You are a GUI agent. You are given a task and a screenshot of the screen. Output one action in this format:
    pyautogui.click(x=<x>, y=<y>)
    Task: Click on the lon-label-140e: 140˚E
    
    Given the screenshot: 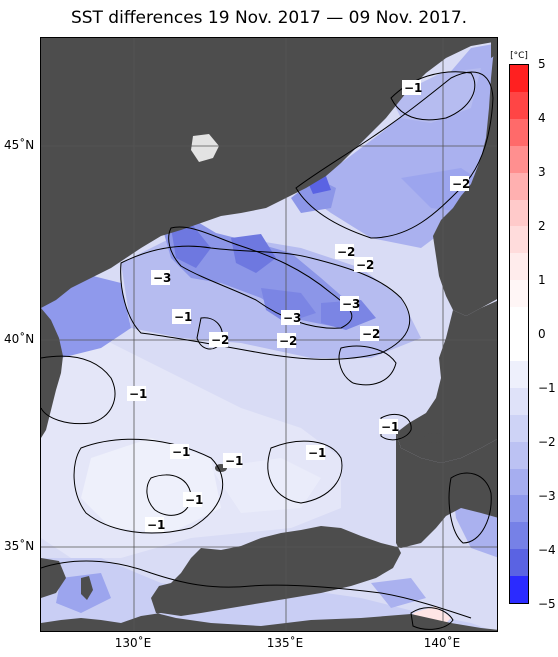 What is the action you would take?
    pyautogui.click(x=442, y=643)
    